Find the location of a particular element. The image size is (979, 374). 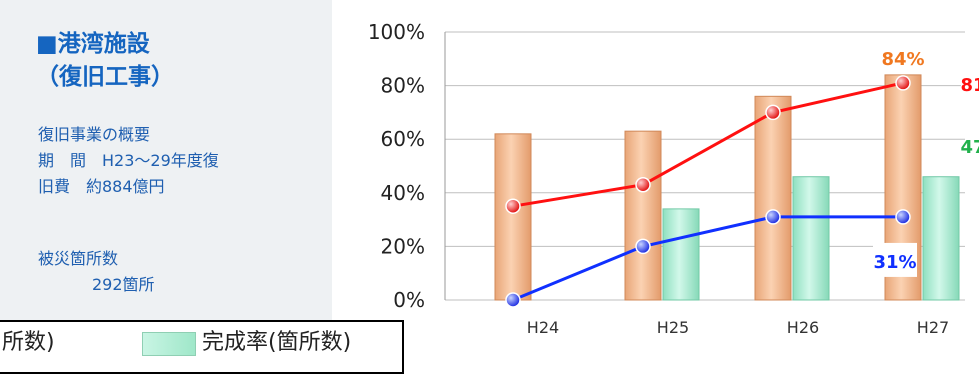

y-tick-label: 40% is located at coordinates (403, 193).